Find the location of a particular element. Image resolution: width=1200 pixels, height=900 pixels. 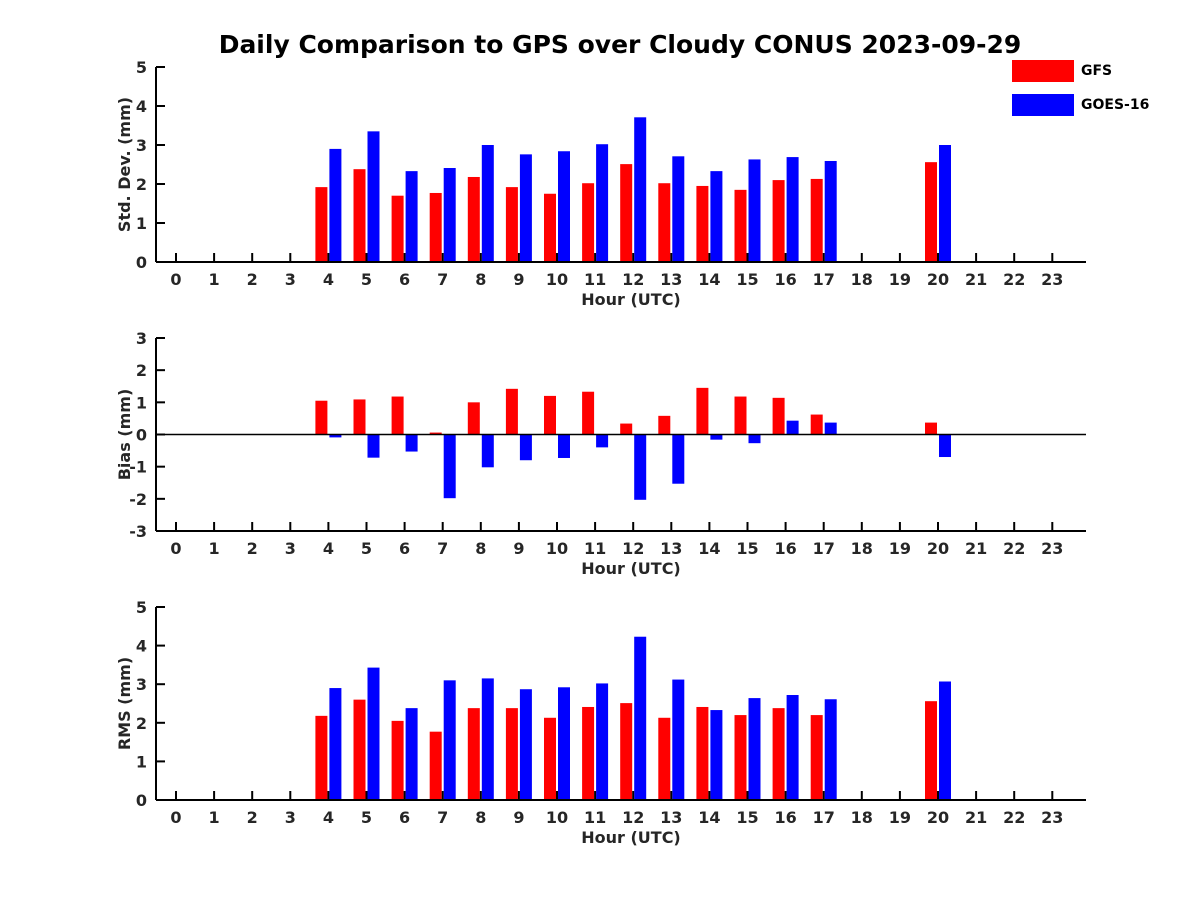

y-tick-label-p3: 4 is located at coordinates (141, 646).